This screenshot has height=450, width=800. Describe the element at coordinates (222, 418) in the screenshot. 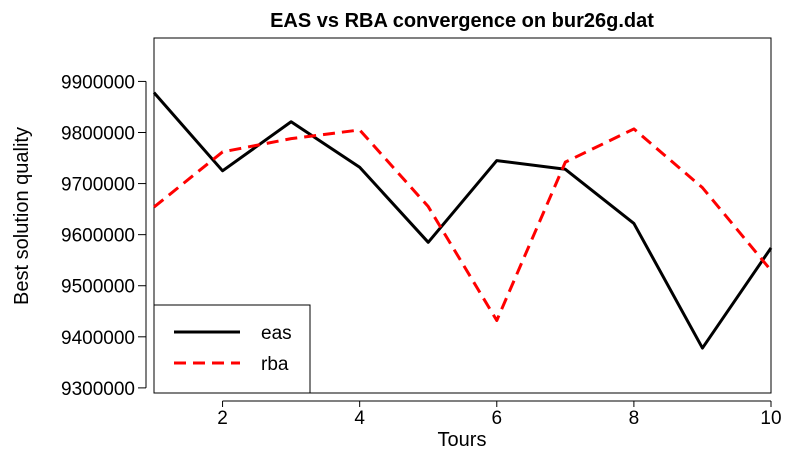

I see `x-tick-label: 2` at that location.